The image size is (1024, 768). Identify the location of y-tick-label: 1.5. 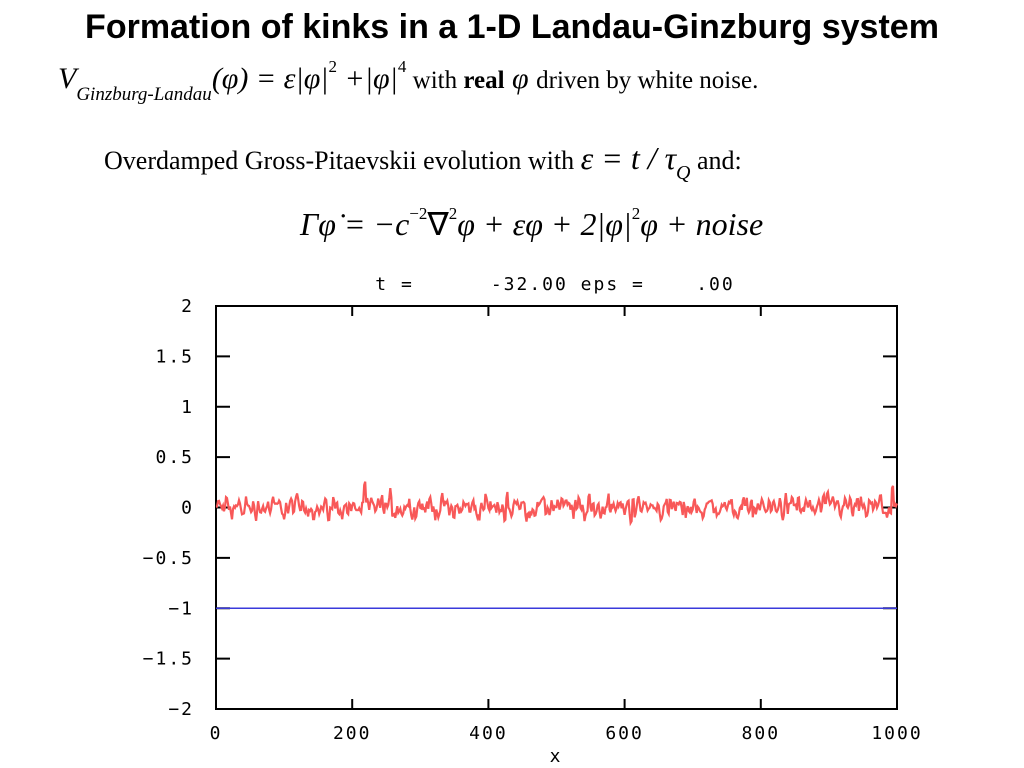
(174, 356).